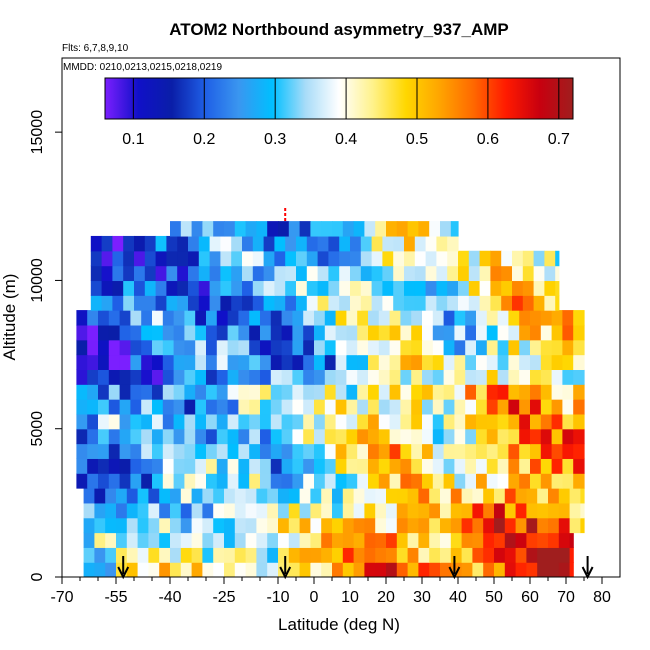  I want to click on x-tick-label: 30, so click(422, 597).